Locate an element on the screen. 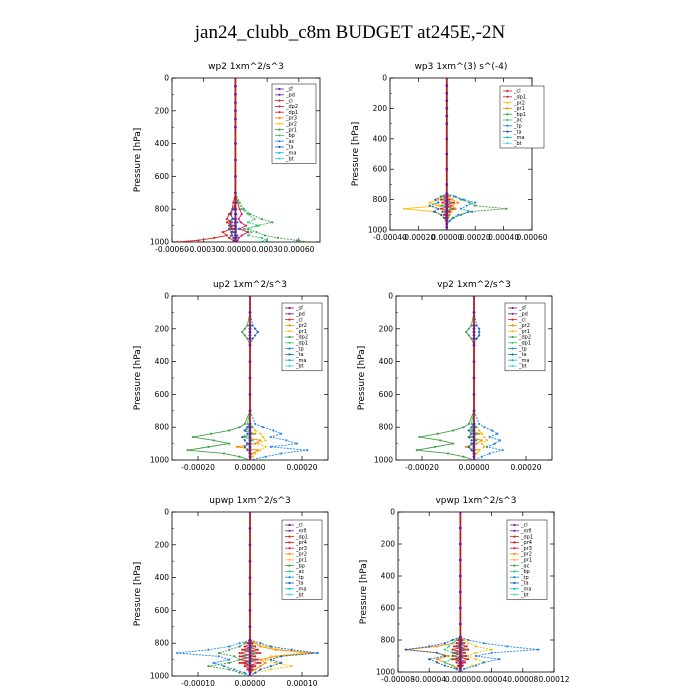 The image size is (700, 700). legend-label: _bp1 is located at coordinates (519, 115).